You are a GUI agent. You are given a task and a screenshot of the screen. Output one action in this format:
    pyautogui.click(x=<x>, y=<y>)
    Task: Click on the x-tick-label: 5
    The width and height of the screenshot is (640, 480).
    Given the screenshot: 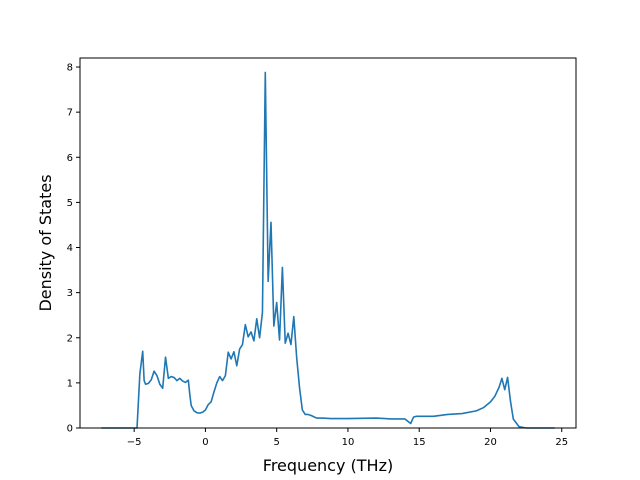 What is the action you would take?
    pyautogui.click(x=277, y=442)
    